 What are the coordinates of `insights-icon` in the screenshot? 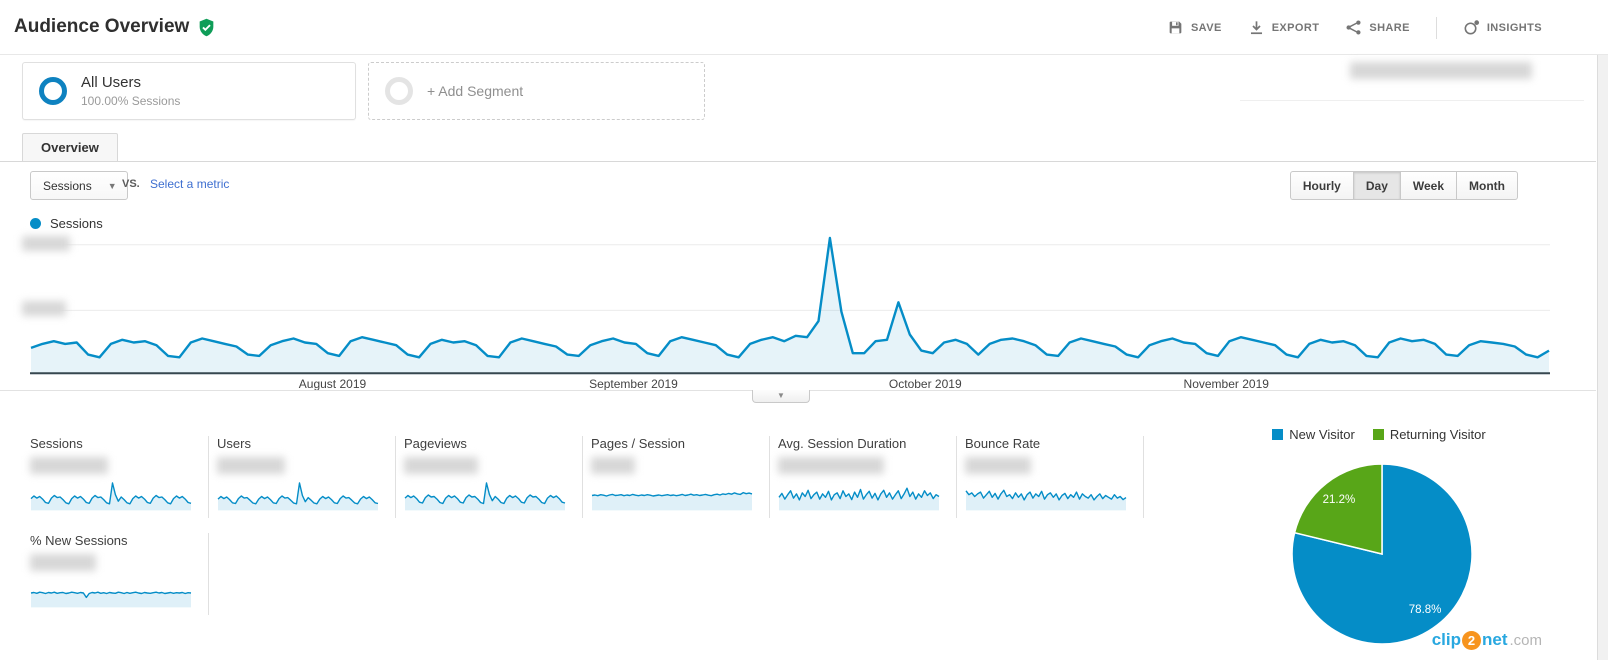 It's located at (1471, 27).